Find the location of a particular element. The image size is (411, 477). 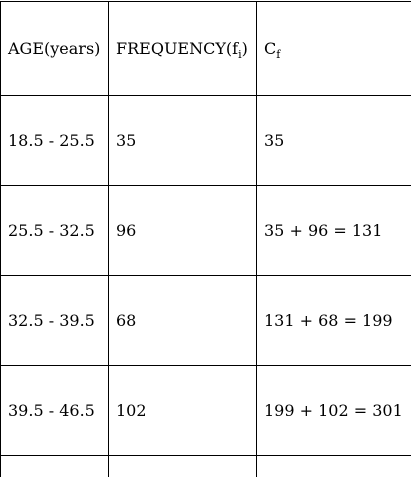

header-frequency-label: FREQUENCY(f is located at coordinates (177, 48).